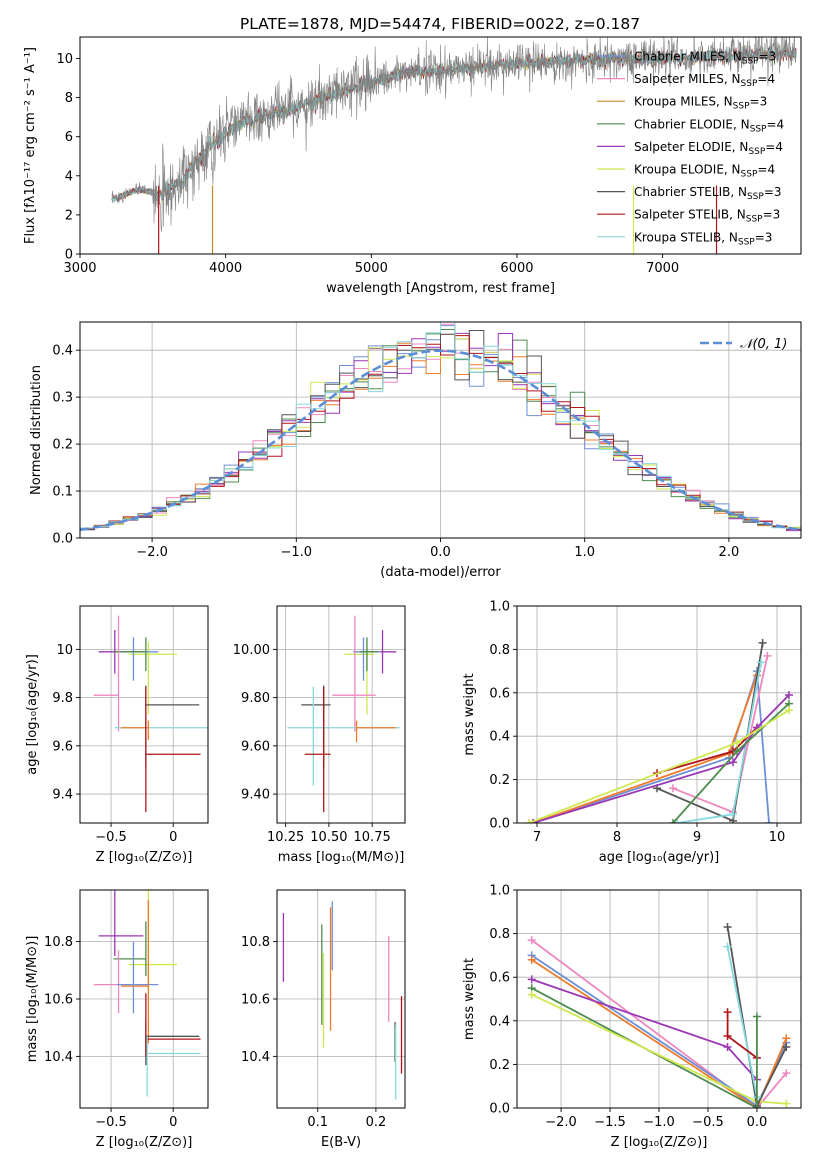  I want to click on age_vs_mass-frame, so click(341, 714).